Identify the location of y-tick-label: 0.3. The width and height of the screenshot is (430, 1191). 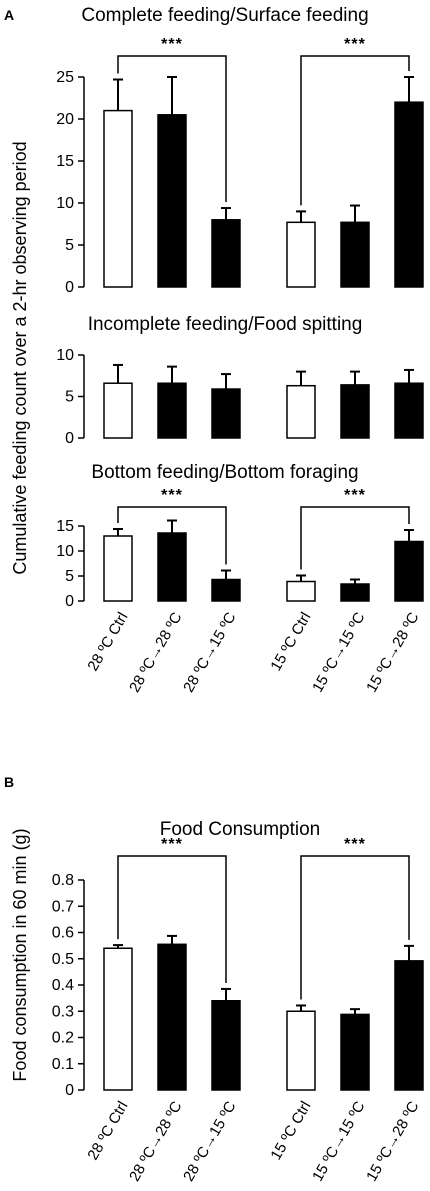
(63, 1011).